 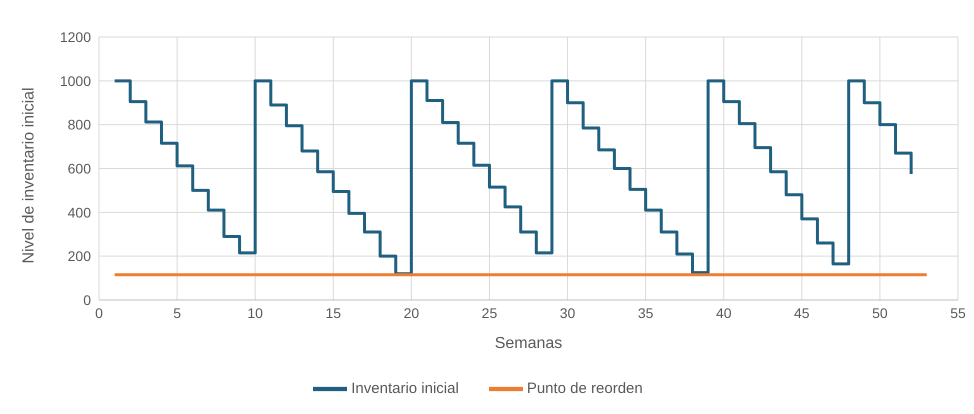 What do you see at coordinates (333, 312) in the screenshot?
I see `x-tick-label: 15` at bounding box center [333, 312].